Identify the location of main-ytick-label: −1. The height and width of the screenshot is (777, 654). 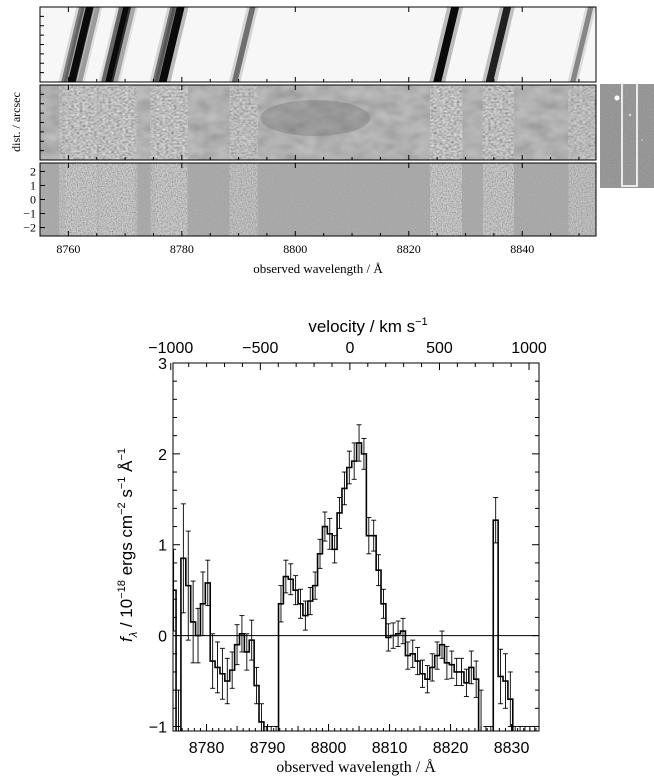
(158, 727).